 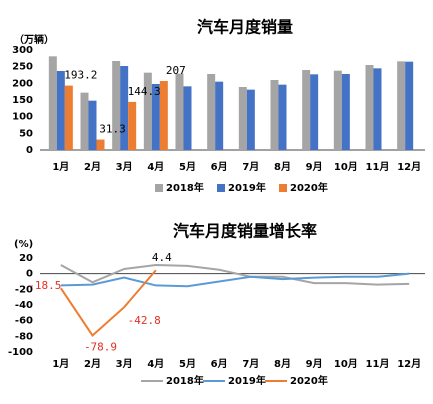 I want to click on data-label: 4.4, so click(x=162, y=257).